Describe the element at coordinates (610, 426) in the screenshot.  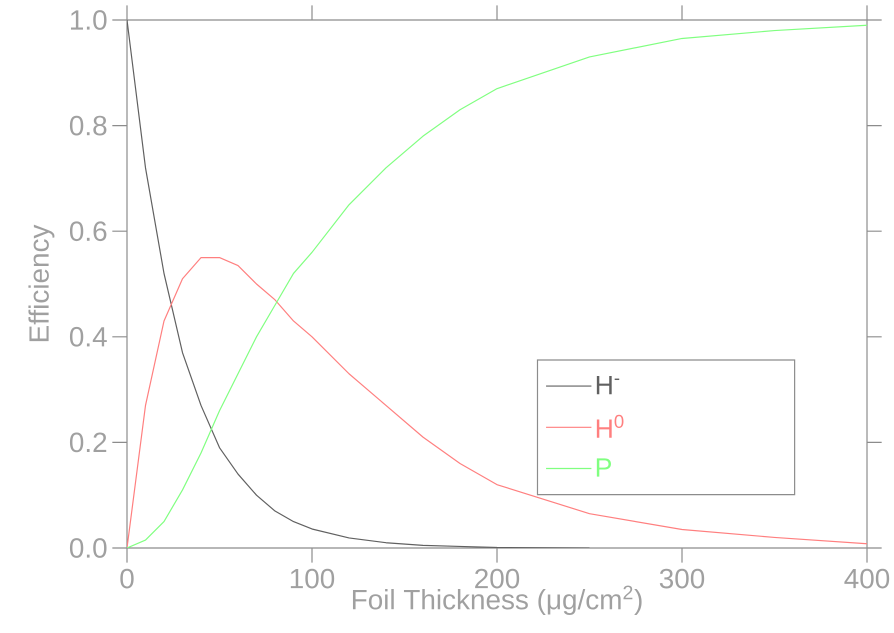
I see `legend-label: H$^{0}$` at that location.